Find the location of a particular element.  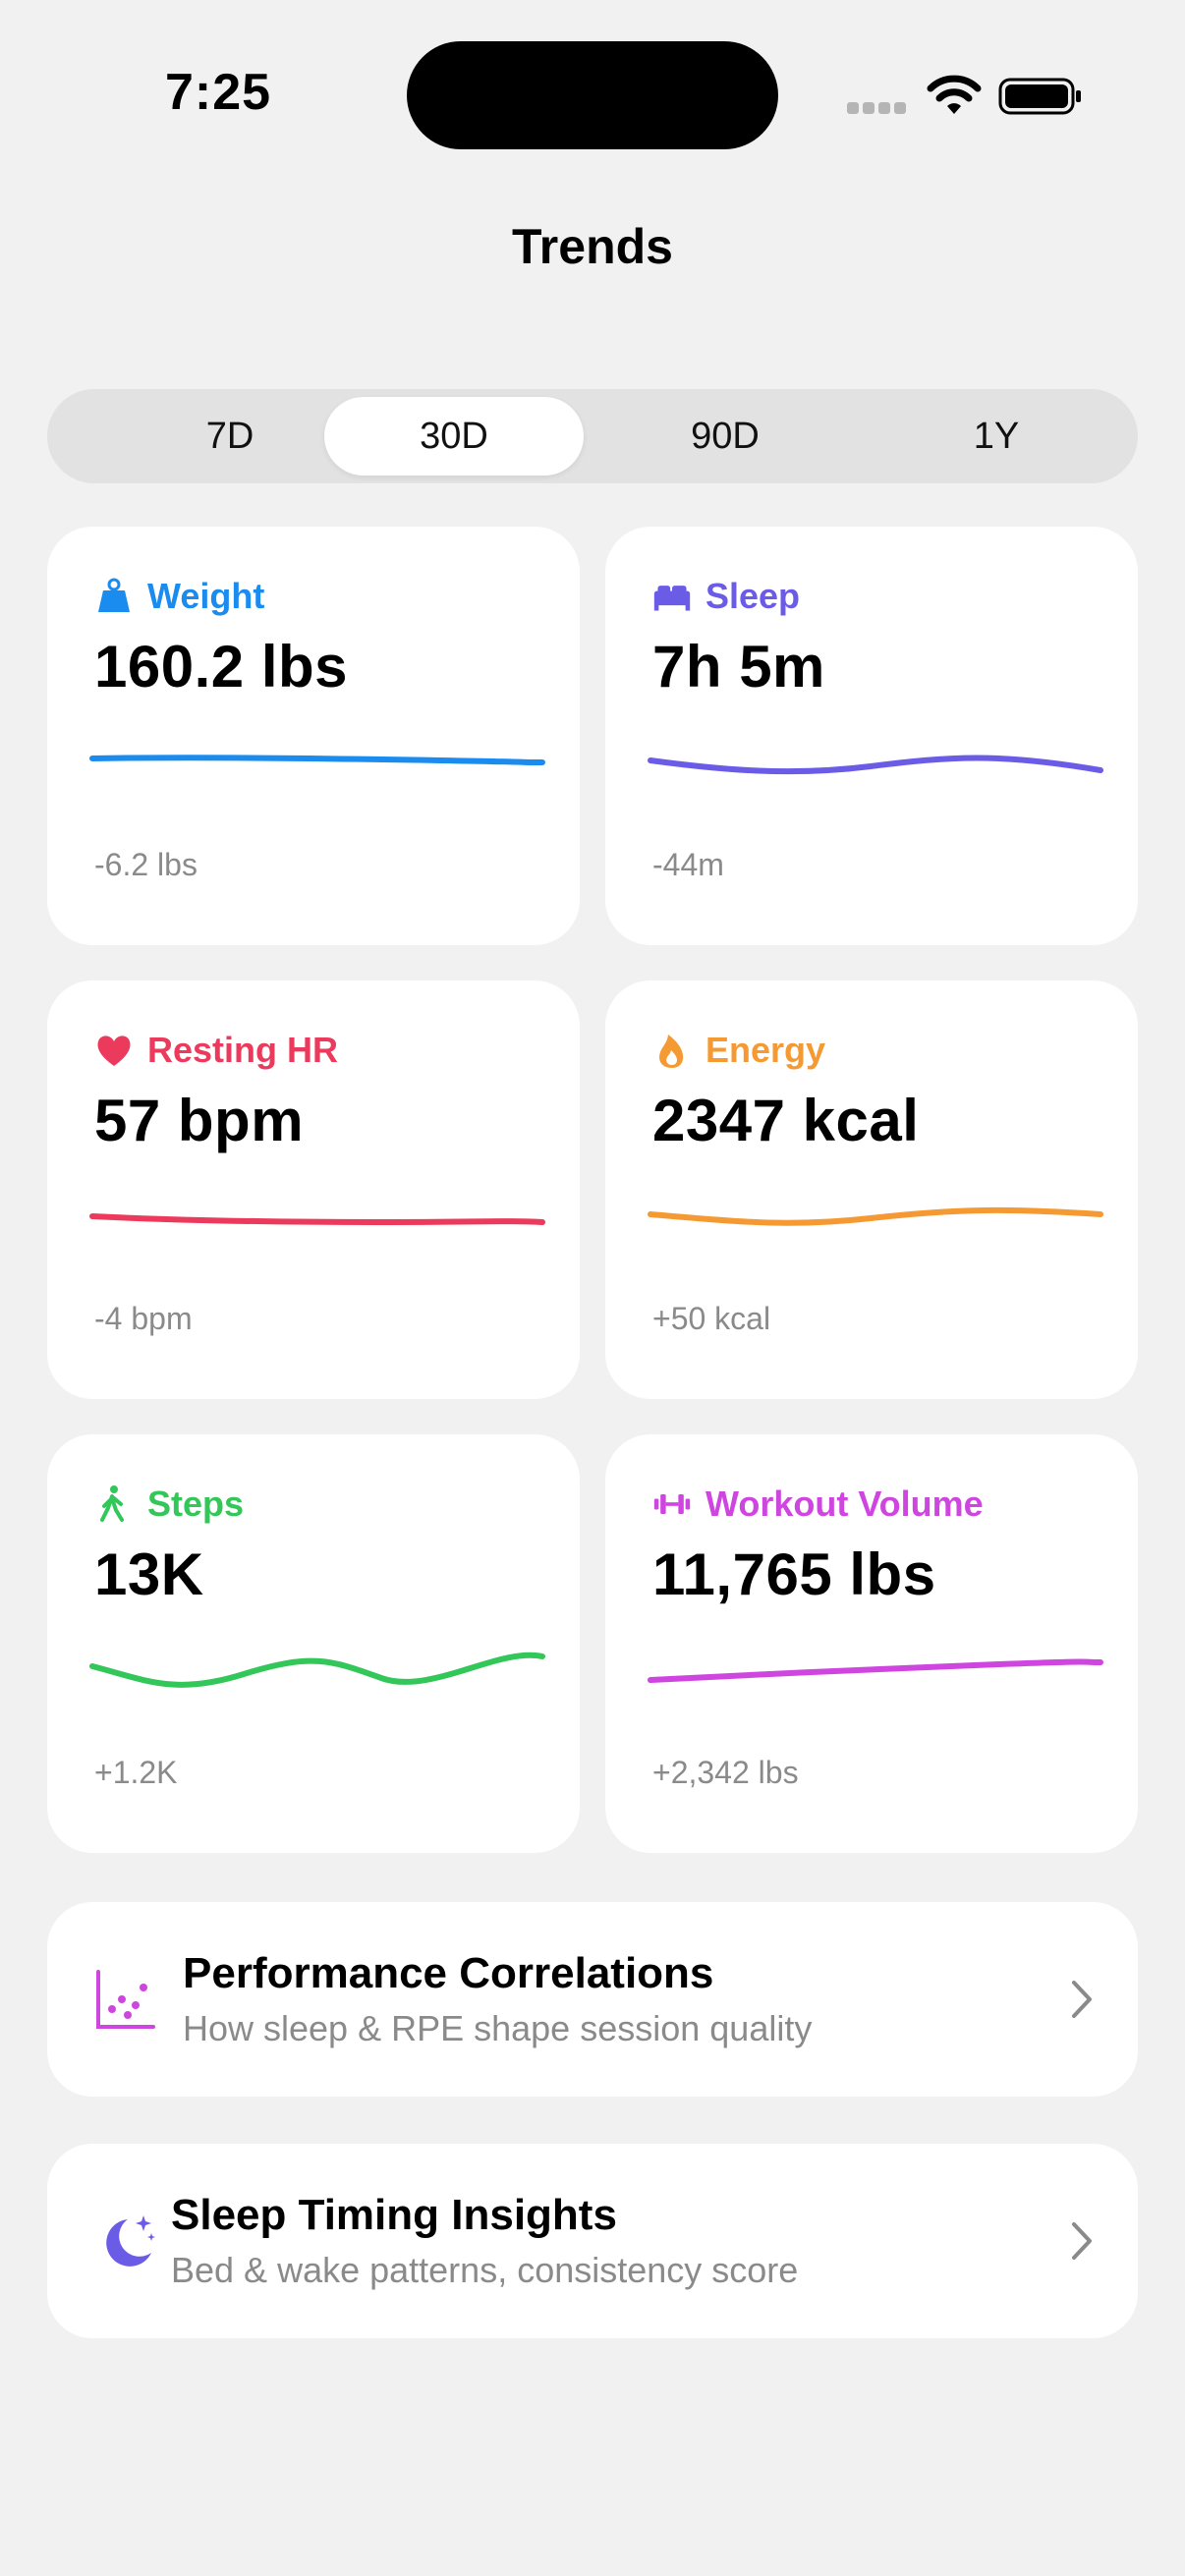

metric-delta: +50 kcal is located at coordinates (712, 1318).